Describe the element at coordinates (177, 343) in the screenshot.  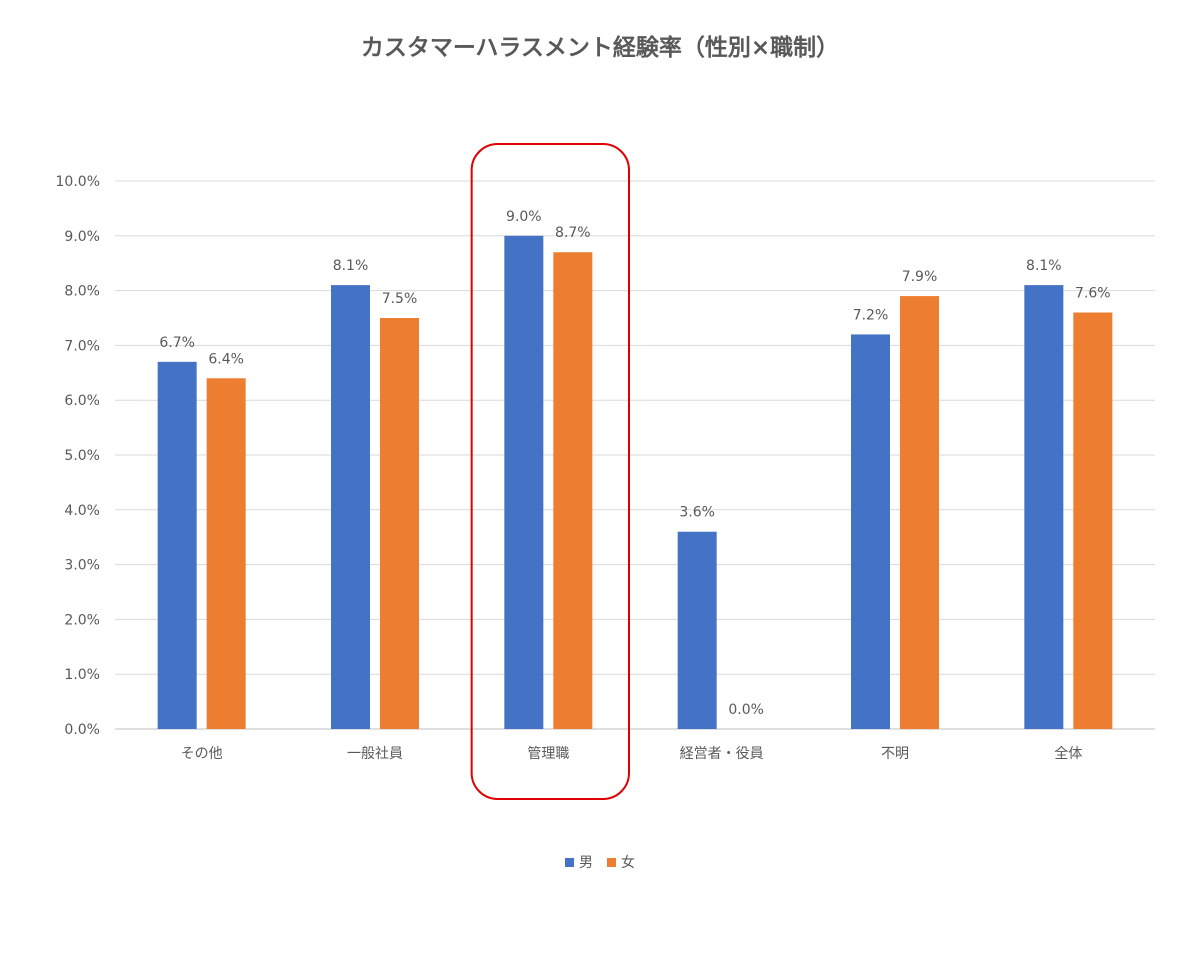
I see `data-label: 6.7%` at that location.